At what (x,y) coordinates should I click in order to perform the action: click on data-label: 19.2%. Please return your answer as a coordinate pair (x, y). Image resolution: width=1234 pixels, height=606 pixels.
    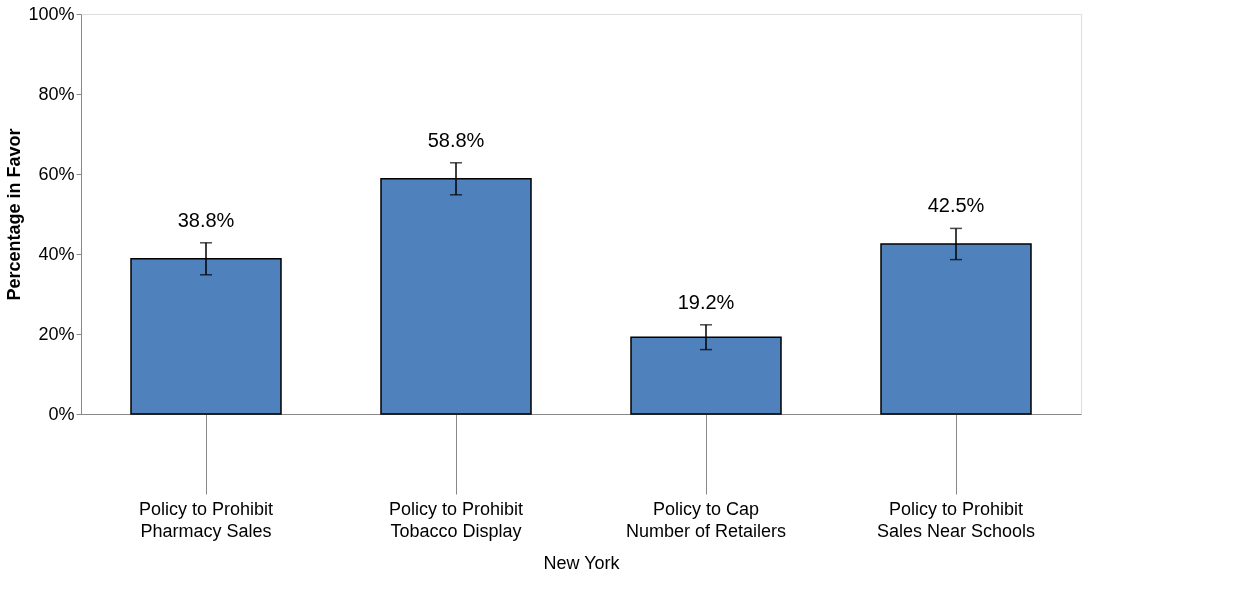
    Looking at the image, I should click on (706, 301).